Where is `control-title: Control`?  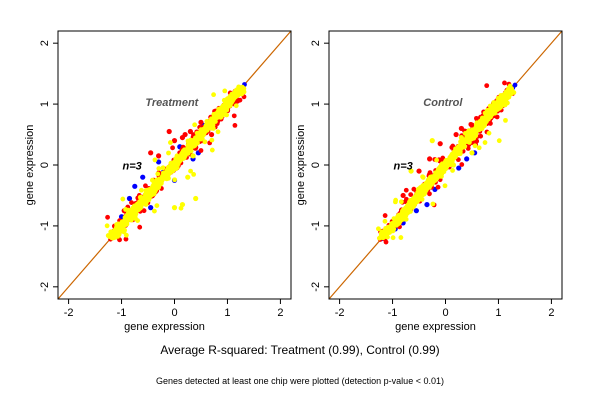
control-title: Control is located at coordinates (443, 103).